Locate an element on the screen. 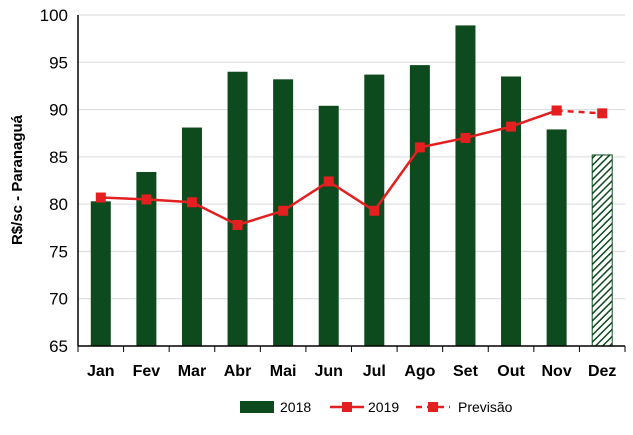 This screenshot has width=633, height=435. y-axis-label: R$/sc - Paranaguá is located at coordinates (17, 179).